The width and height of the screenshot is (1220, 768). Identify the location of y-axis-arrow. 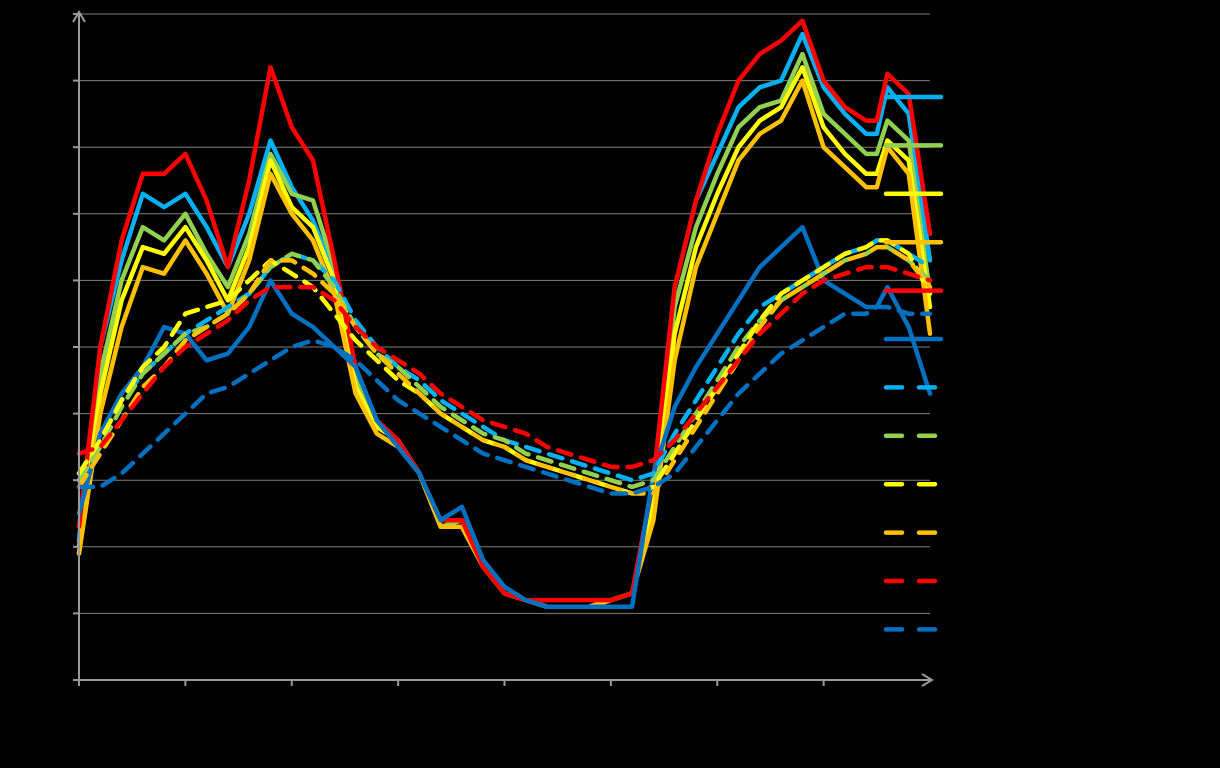
(79, 16).